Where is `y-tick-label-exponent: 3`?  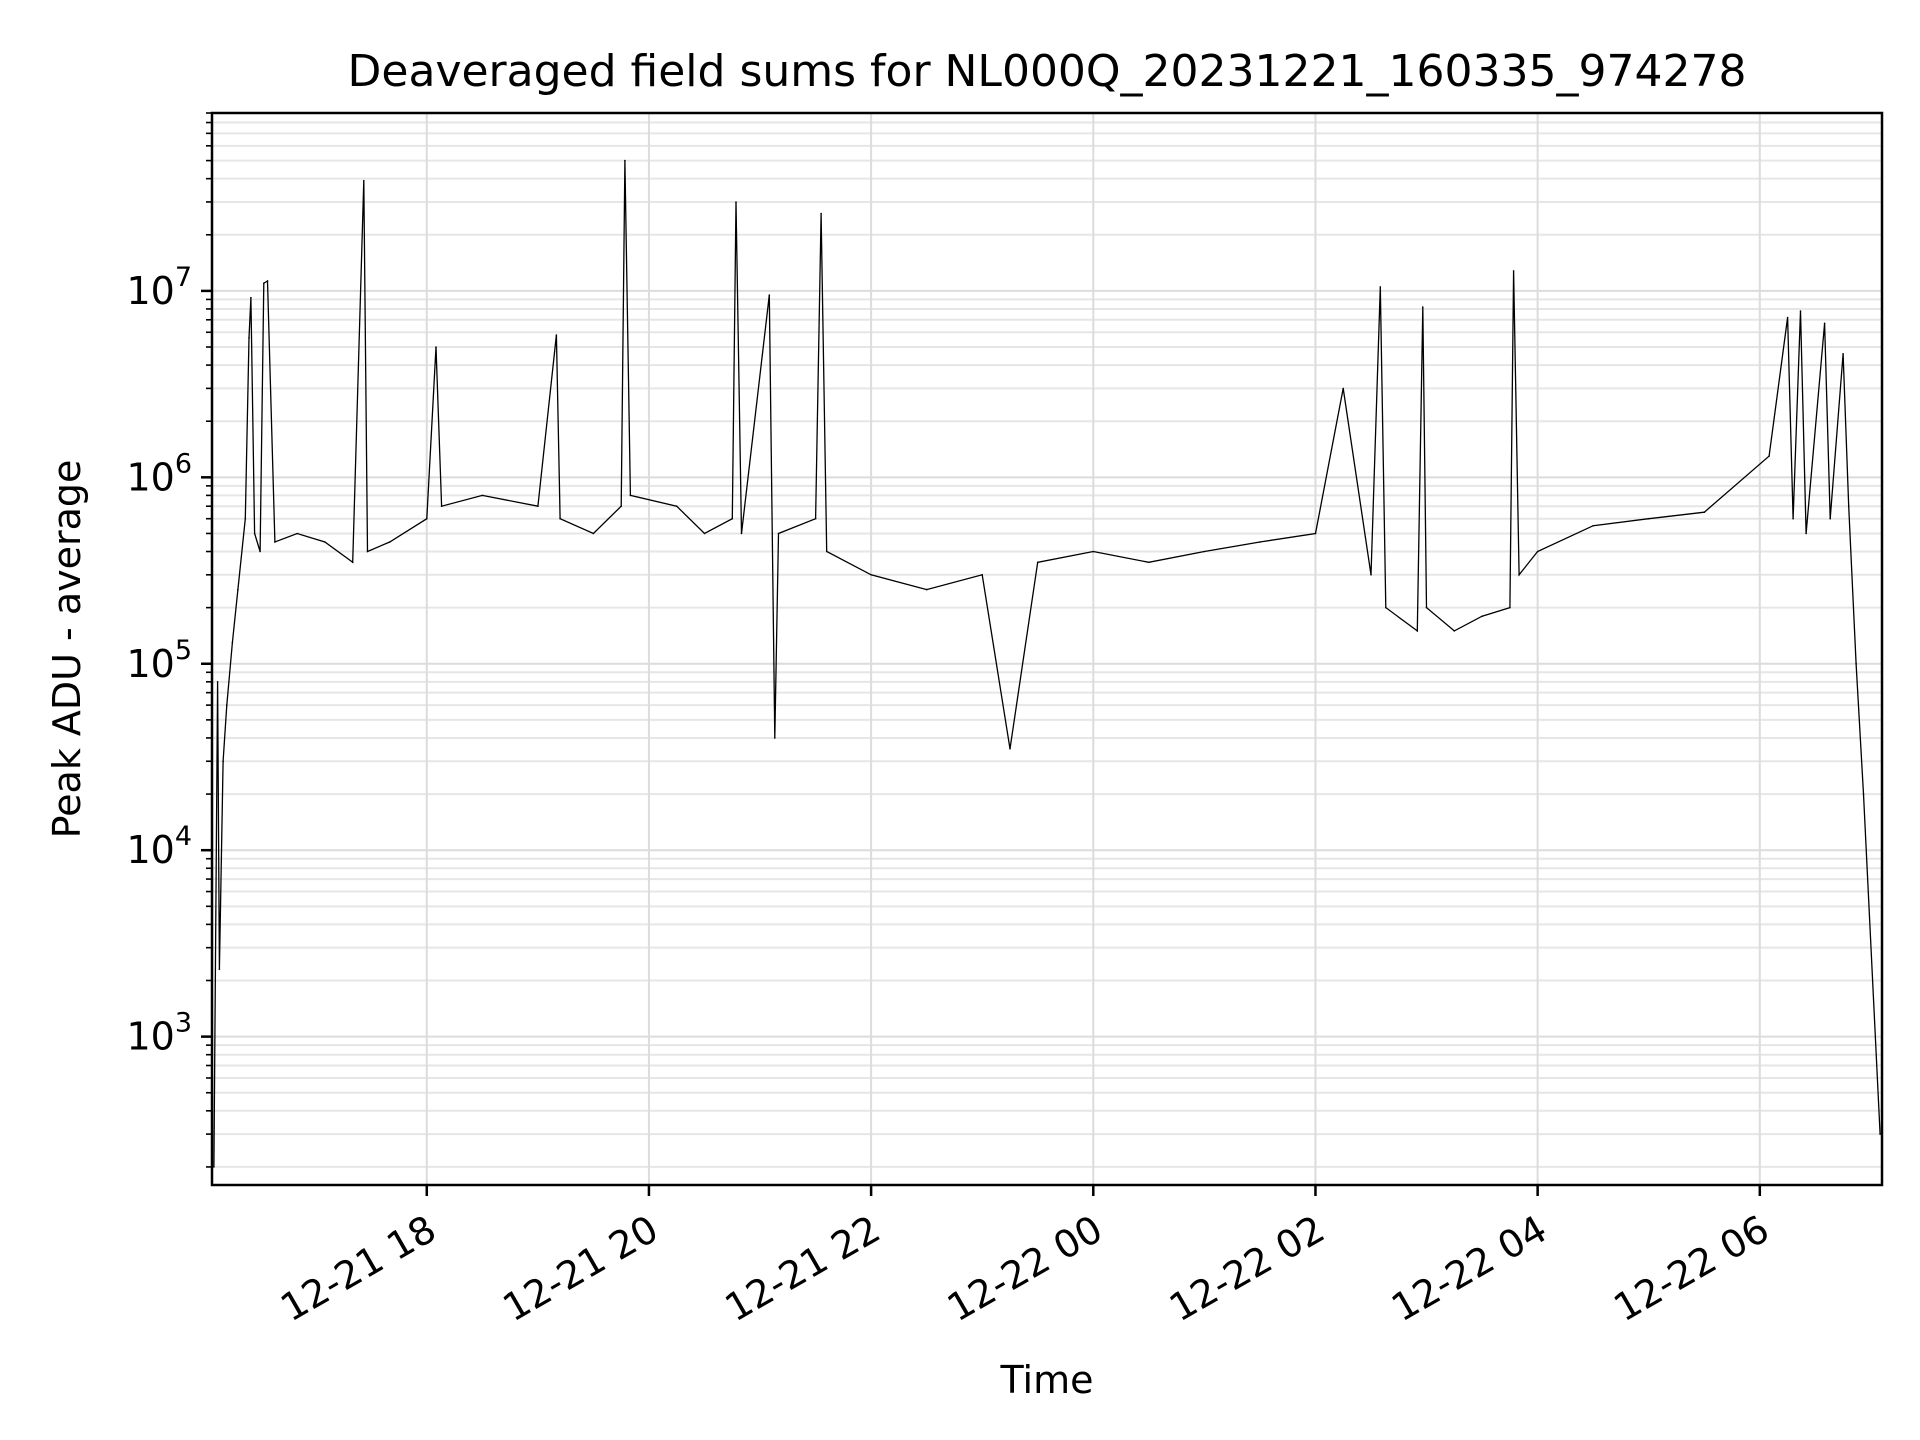
y-tick-label-exponent: 3 is located at coordinates (183, 1023).